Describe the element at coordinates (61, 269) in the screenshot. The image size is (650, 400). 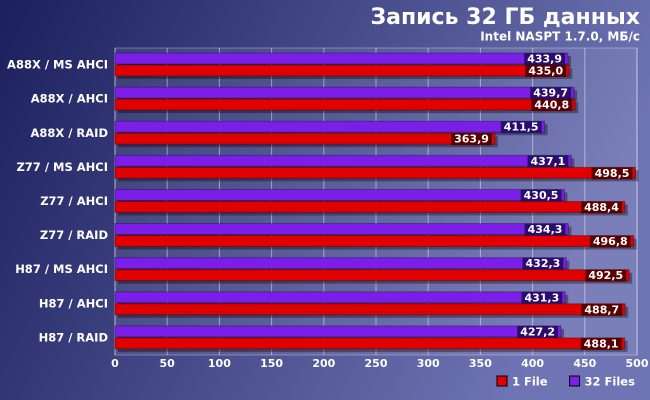
I see `y-tick-label: H87 / MS AHCI` at that location.